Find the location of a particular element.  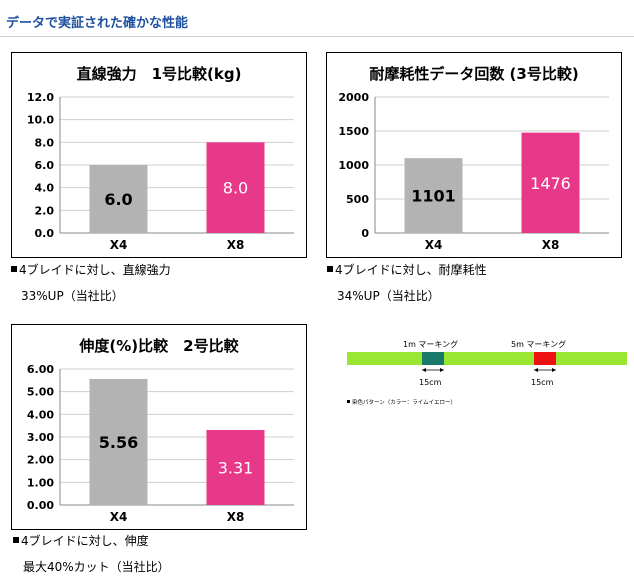

note-strength-line2: 33%UP（当社比） is located at coordinates (72, 296).